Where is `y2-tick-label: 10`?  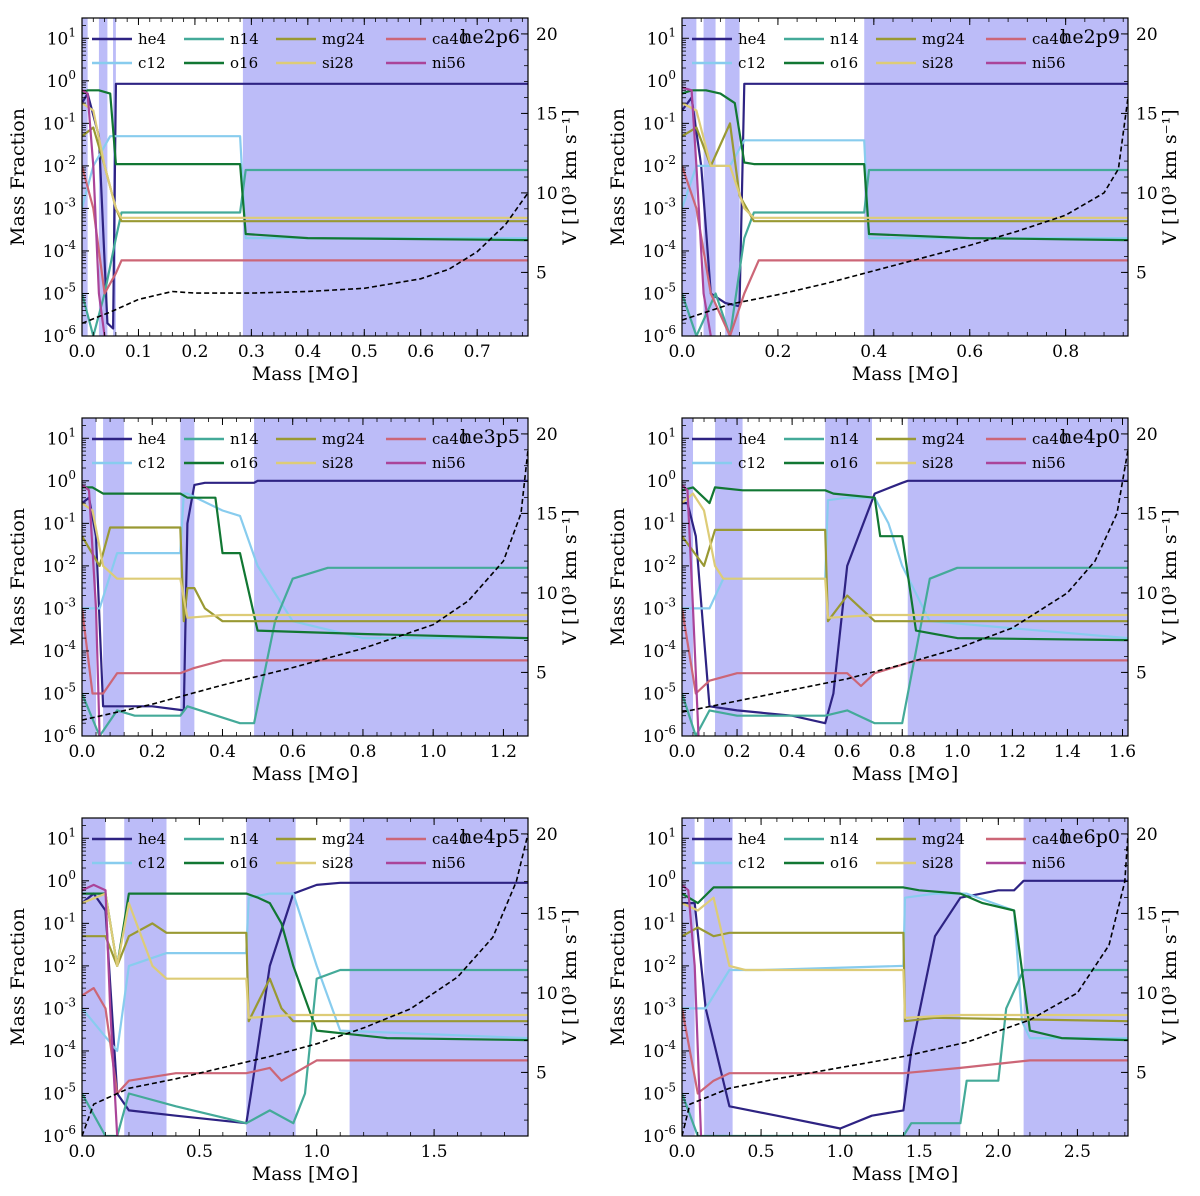
y2-tick-label: 10 is located at coordinates (547, 194).